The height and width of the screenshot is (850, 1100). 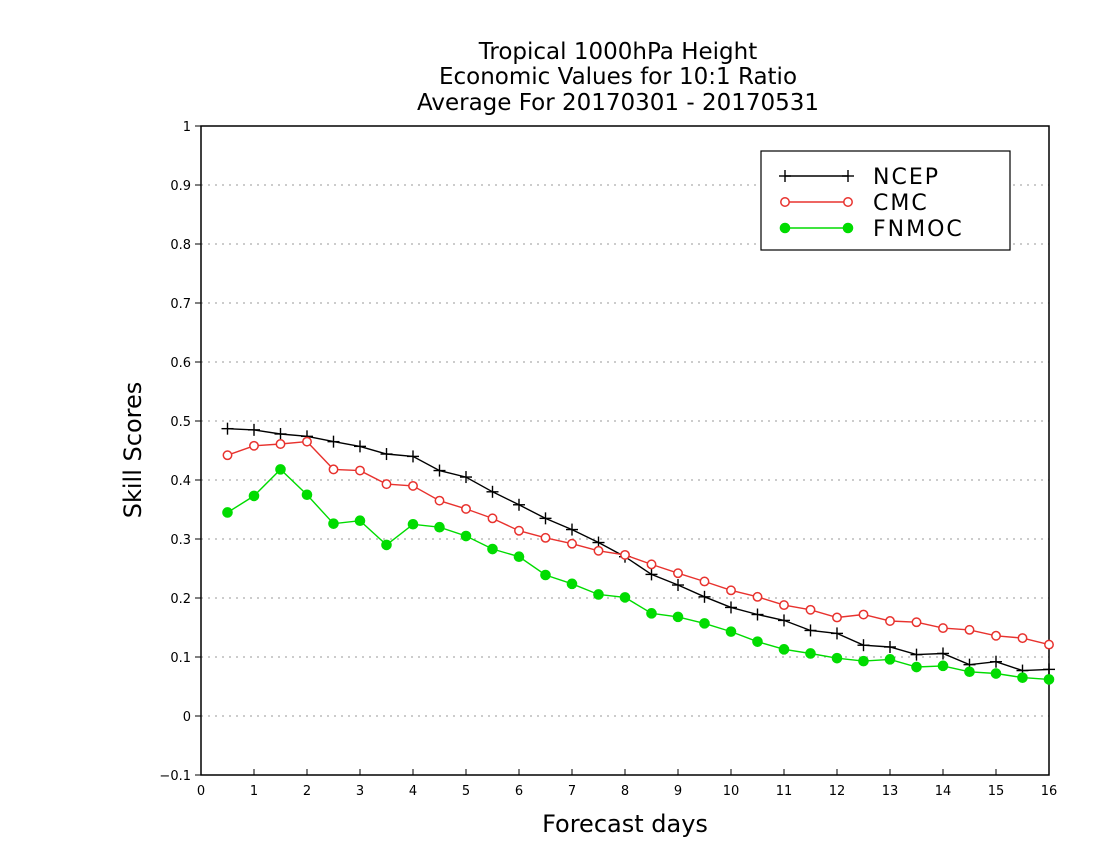 What do you see at coordinates (180, 304) in the screenshot?
I see `y-tick-label: 0.7` at bounding box center [180, 304].